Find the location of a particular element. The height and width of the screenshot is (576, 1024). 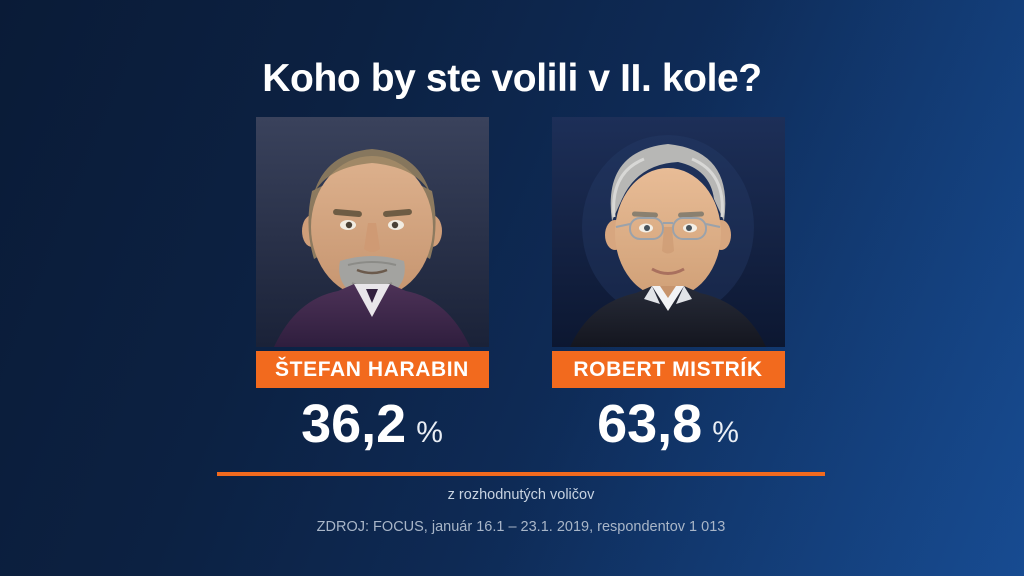

candidate-card-harabin: ŠTEFAN HARABIN 36,2 % is located at coordinates (372, 287).